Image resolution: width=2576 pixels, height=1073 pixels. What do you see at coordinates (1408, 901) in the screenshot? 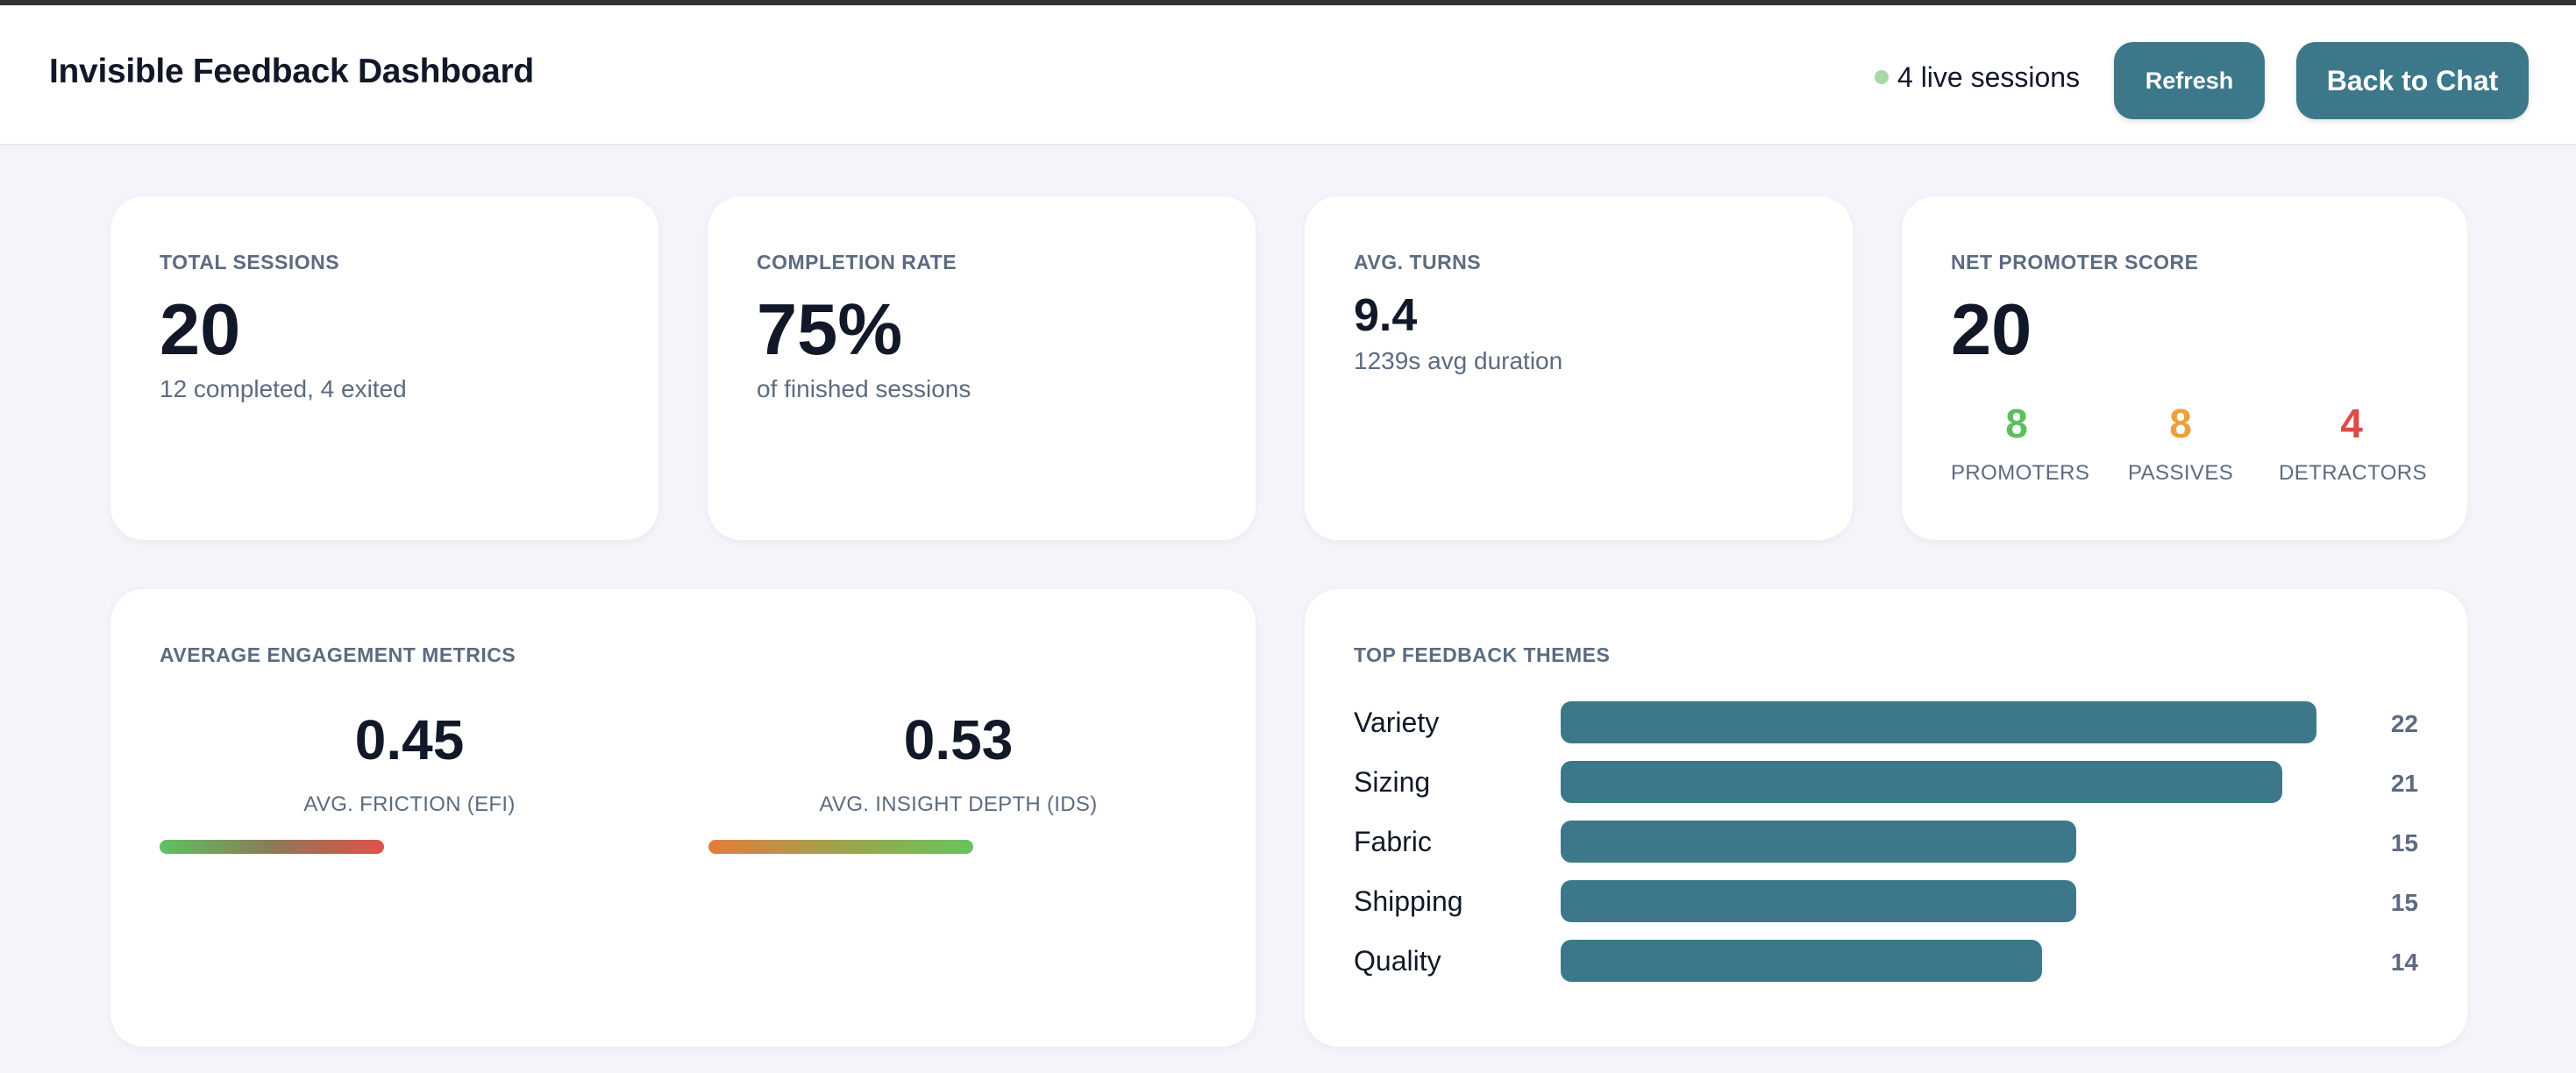
I see `theme-name: Shipping` at bounding box center [1408, 901].